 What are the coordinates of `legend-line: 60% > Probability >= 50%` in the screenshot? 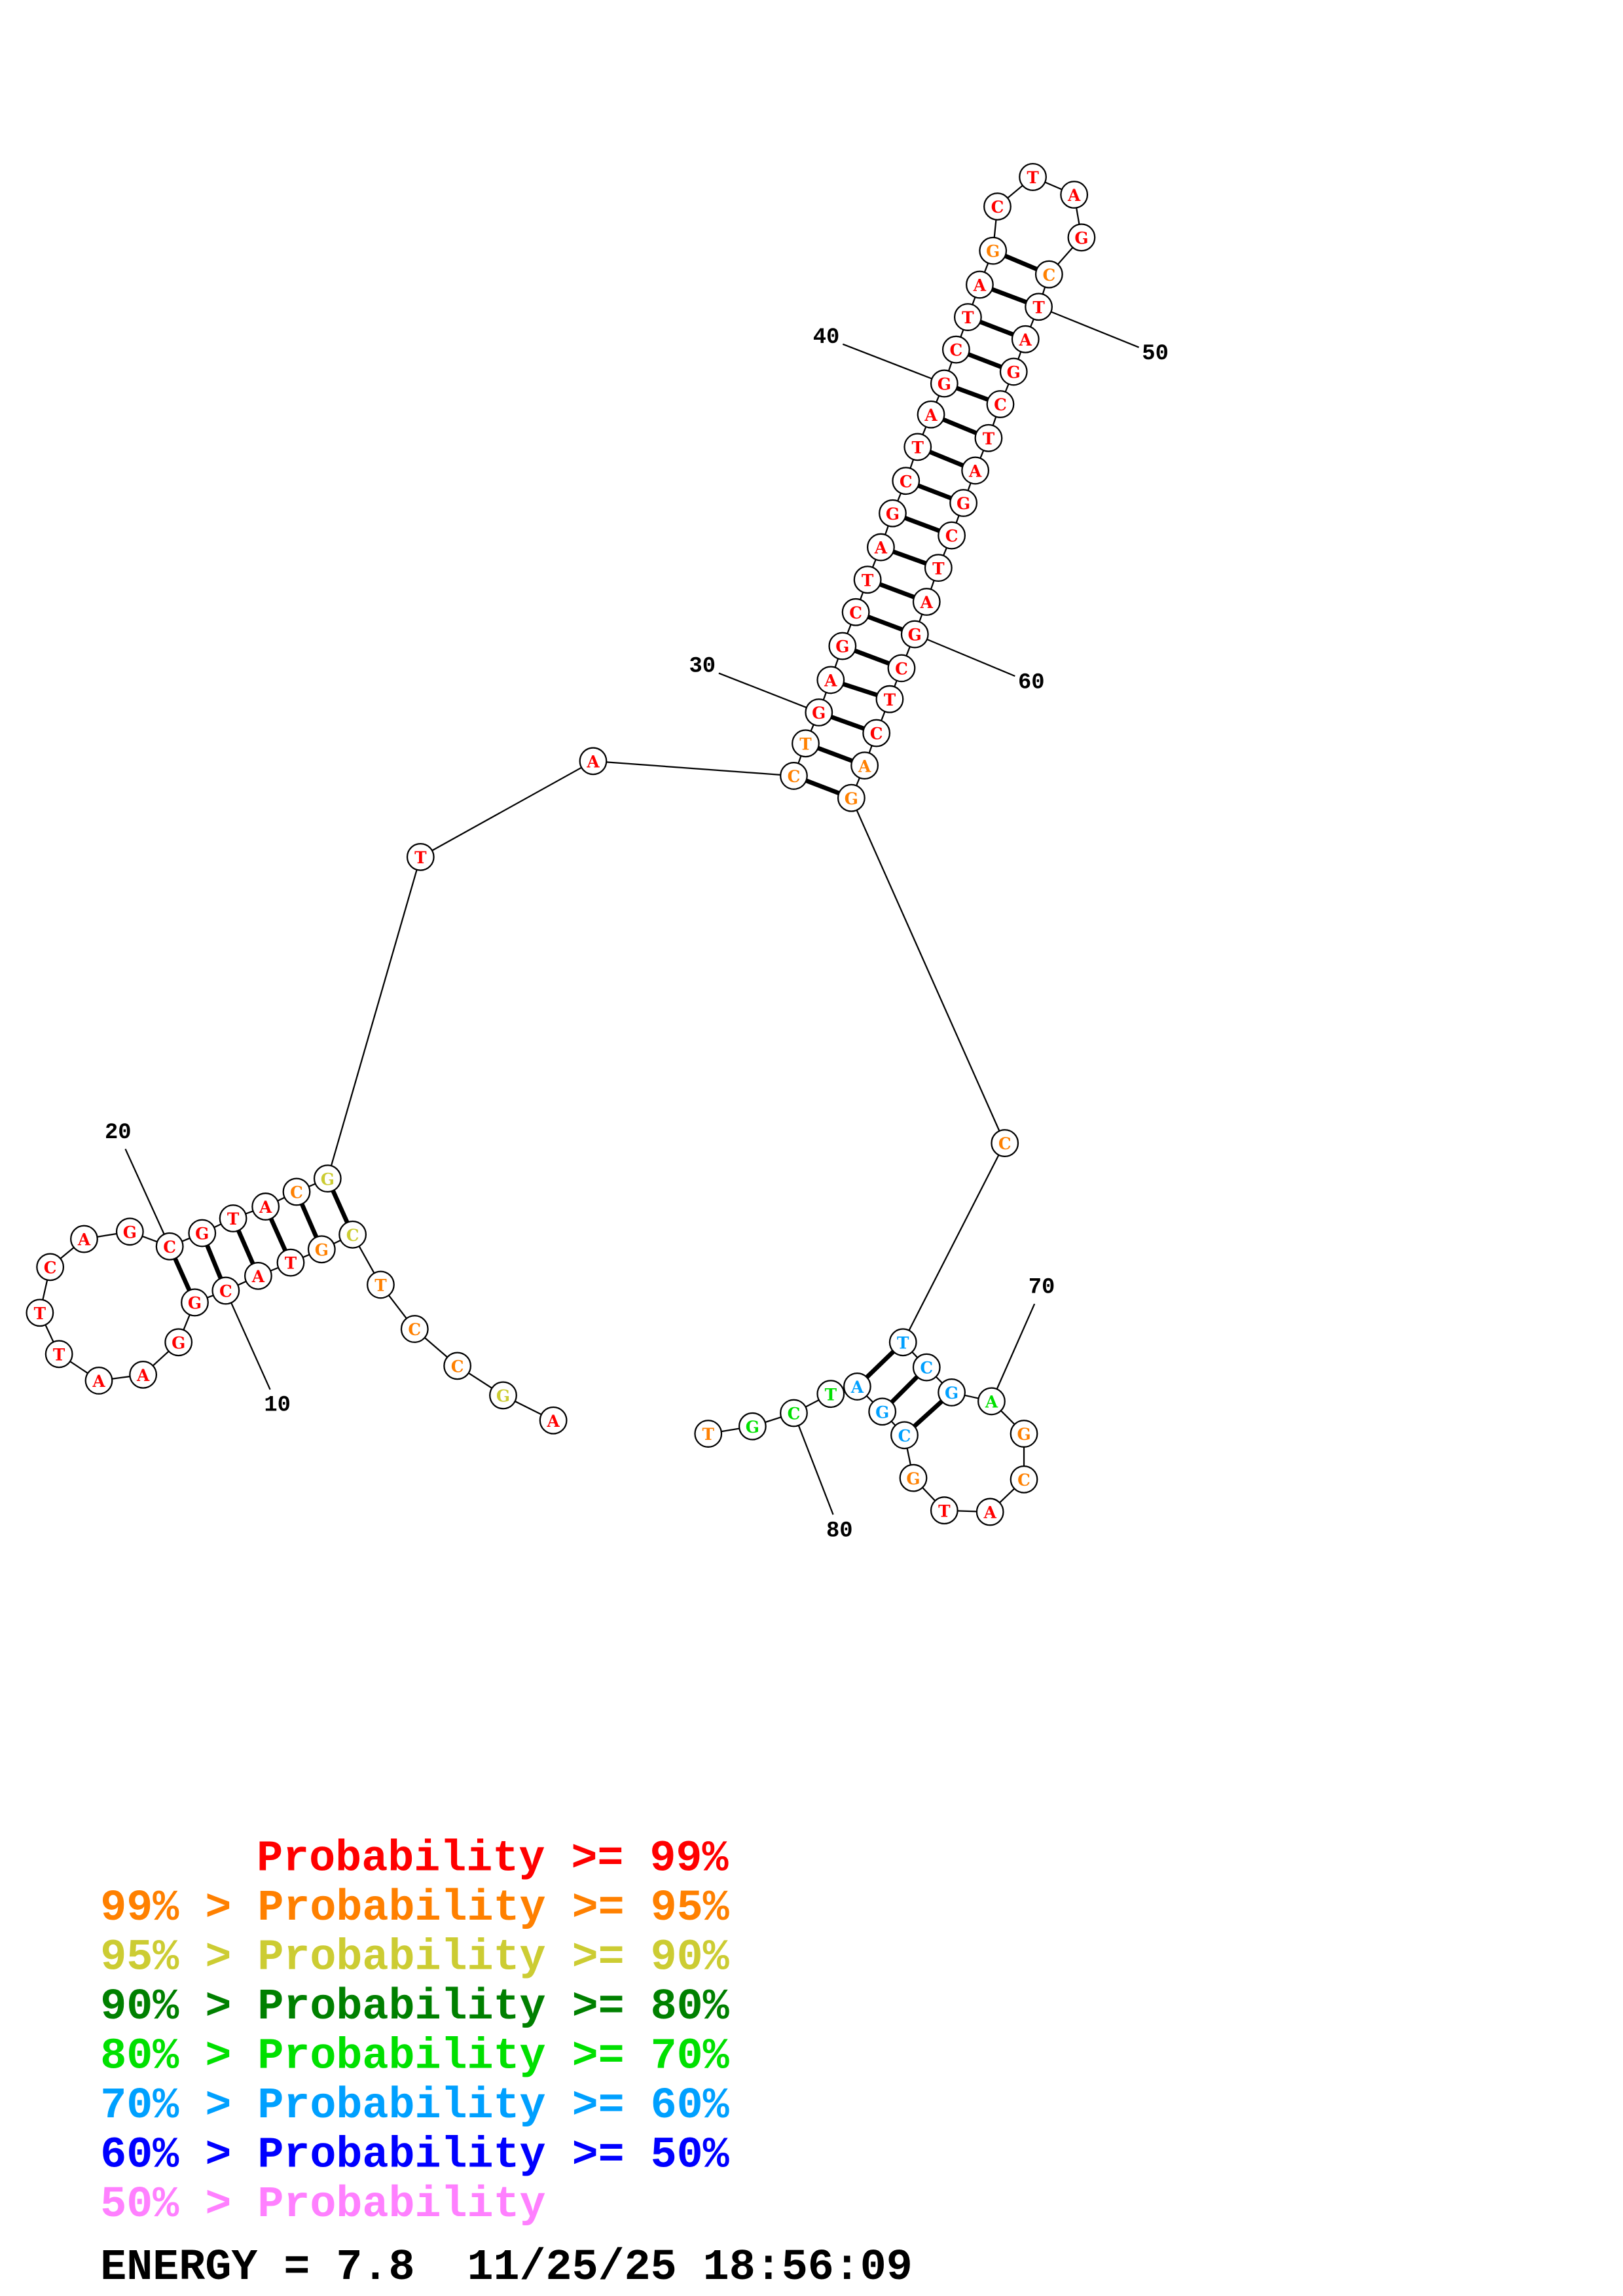 It's located at (414, 2156).